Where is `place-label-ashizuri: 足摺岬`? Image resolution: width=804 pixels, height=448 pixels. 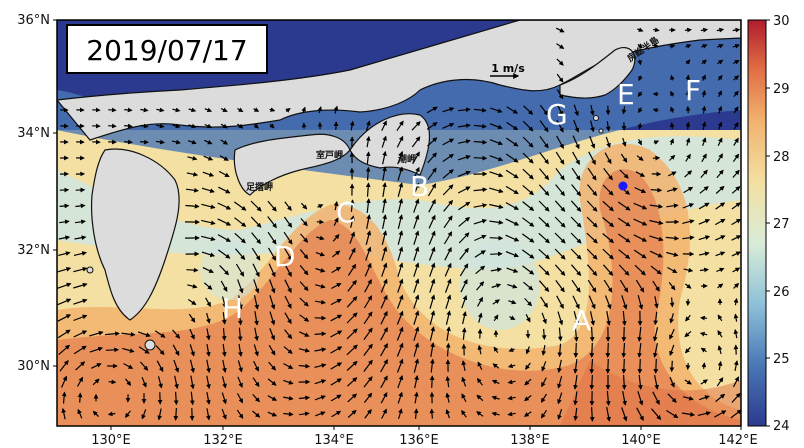
place-label-ashizuri: 足摺岬 is located at coordinates (259, 187).